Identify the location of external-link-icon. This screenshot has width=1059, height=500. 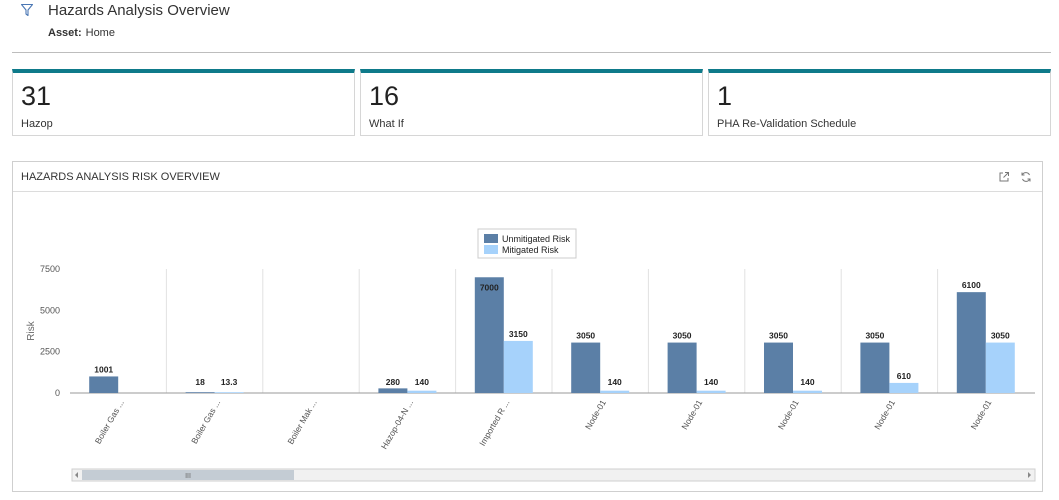
(1004, 176).